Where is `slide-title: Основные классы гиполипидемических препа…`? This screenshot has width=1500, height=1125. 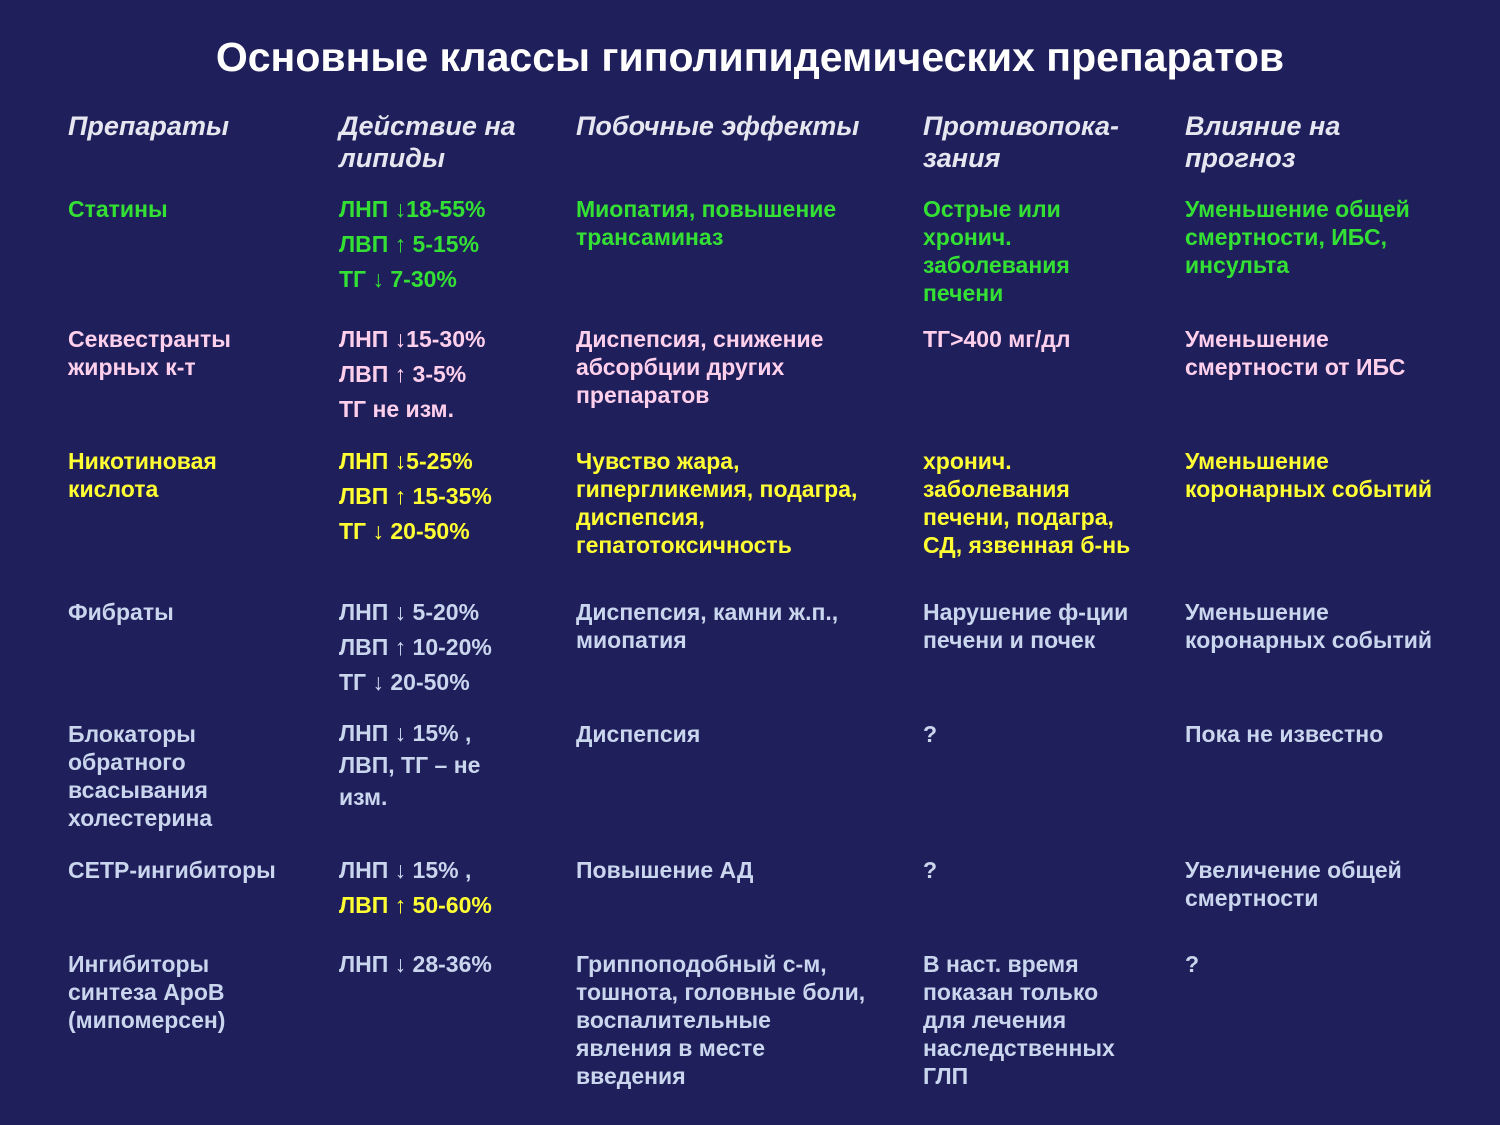 slide-title: Основные классы гиполипидемических препа… is located at coordinates (750, 57).